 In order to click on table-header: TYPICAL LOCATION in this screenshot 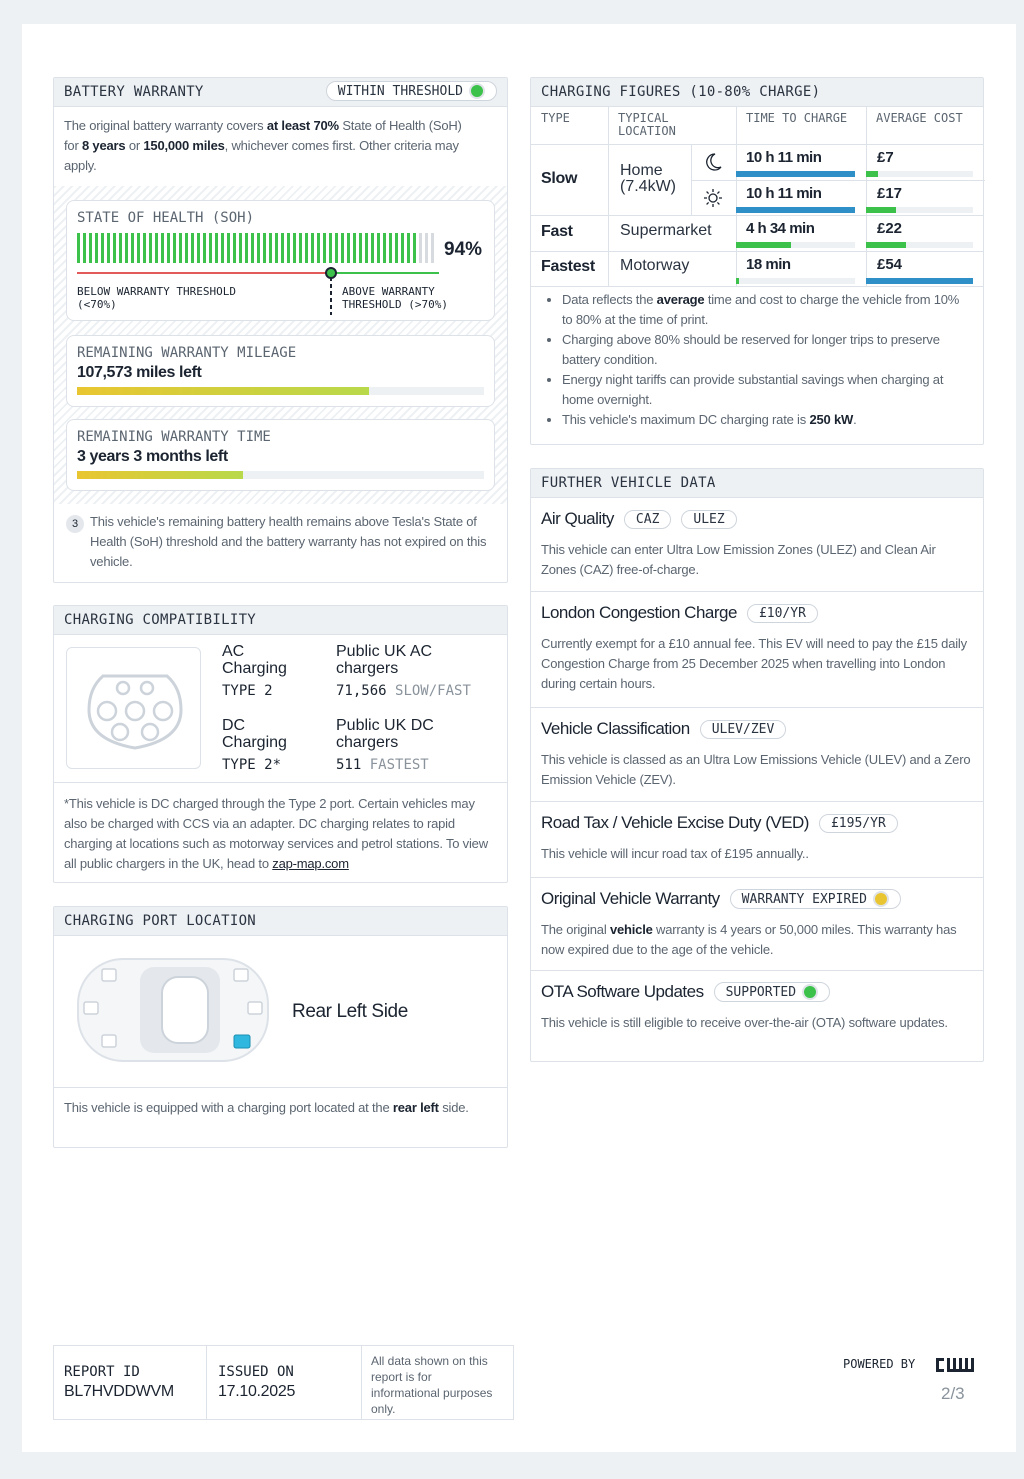, I will do `click(647, 124)`.